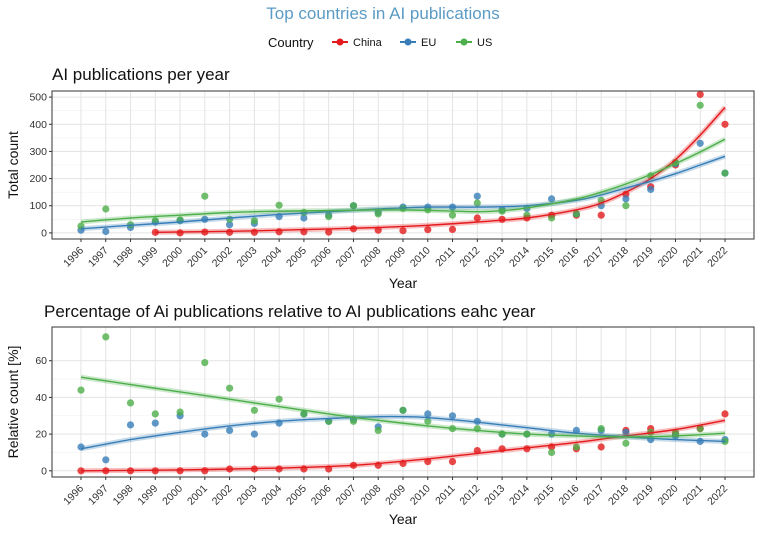 The height and width of the screenshot is (533, 766). Describe the element at coordinates (38, 125) in the screenshot. I see `y-tick-label: 400` at that location.